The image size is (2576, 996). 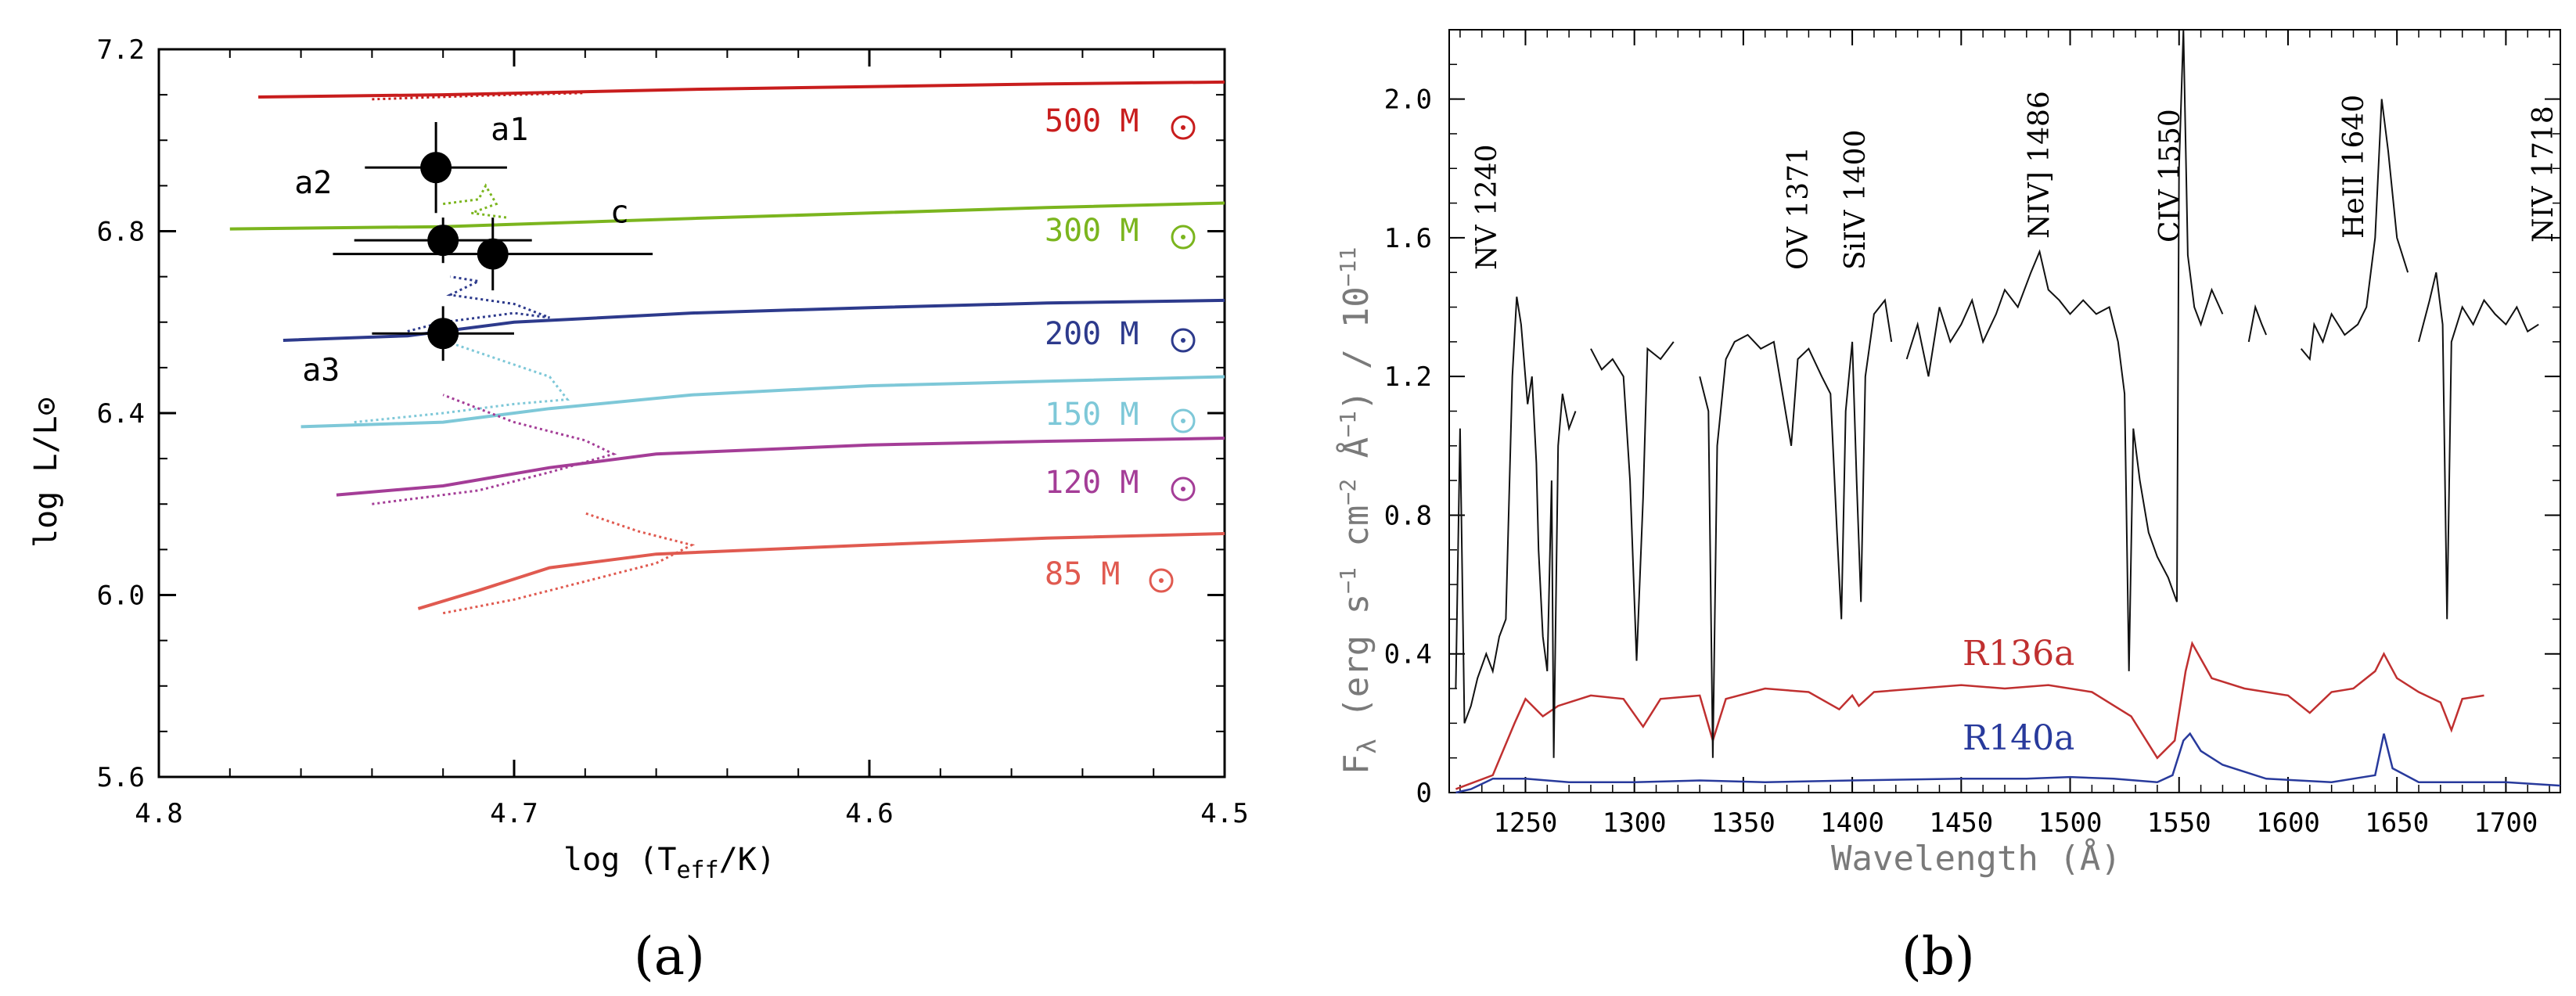 I want to click on mass-label-120: 120 M, so click(x=1092, y=483).